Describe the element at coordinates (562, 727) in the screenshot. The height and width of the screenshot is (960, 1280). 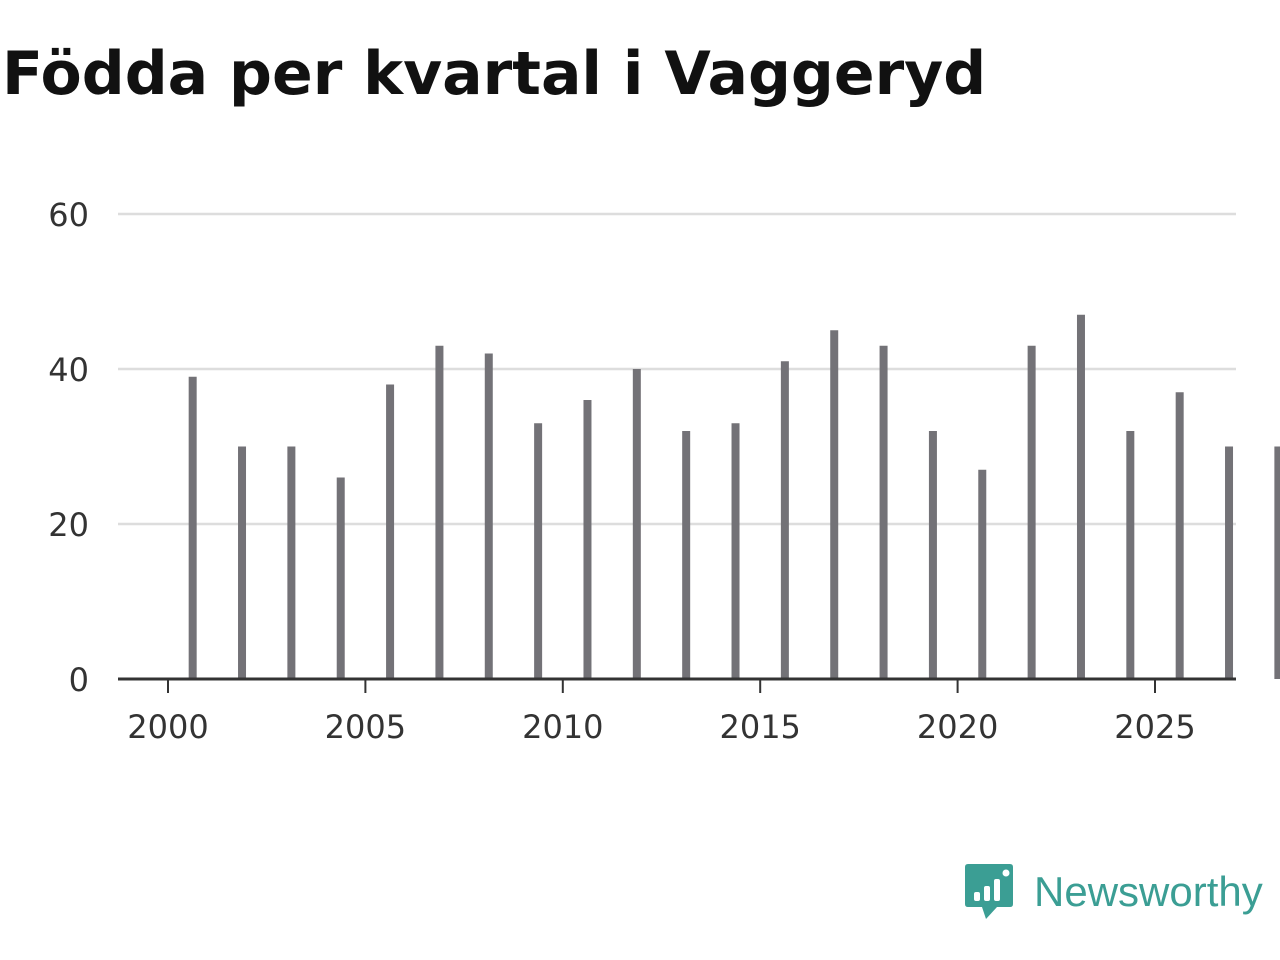
I see `x-tick-label: 2010` at that location.